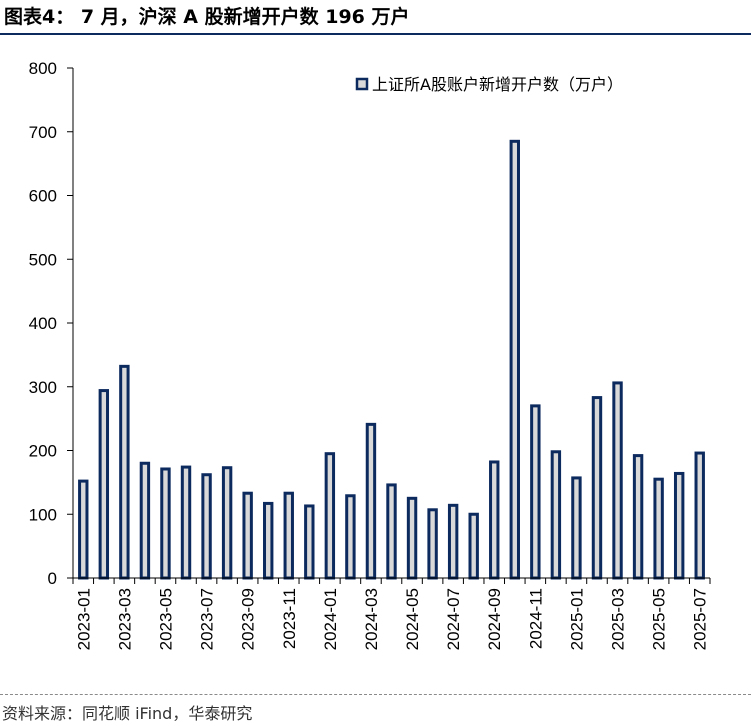 This screenshot has width=751, height=726. Describe the element at coordinates (43, 514) in the screenshot. I see `y-tick-label: 100` at that location.